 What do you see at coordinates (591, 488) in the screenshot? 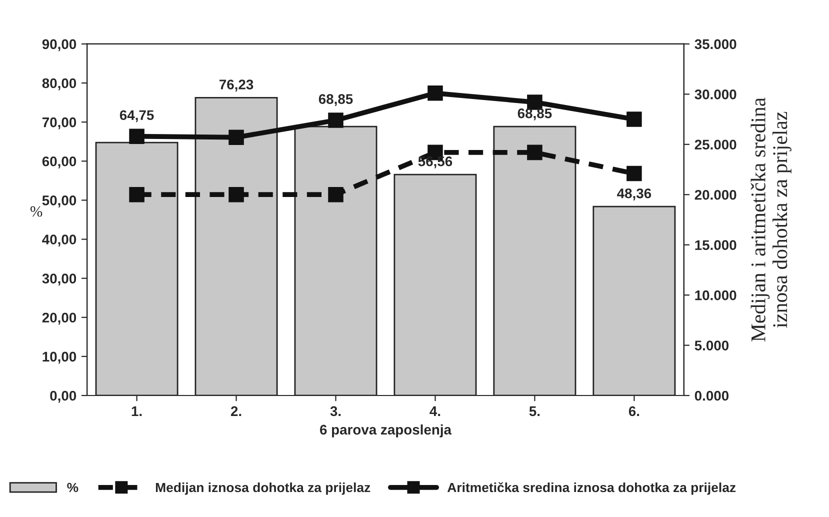
I see `legend-label: Aritmetička sredina iznosa dohotka za prijelaz` at bounding box center [591, 488].